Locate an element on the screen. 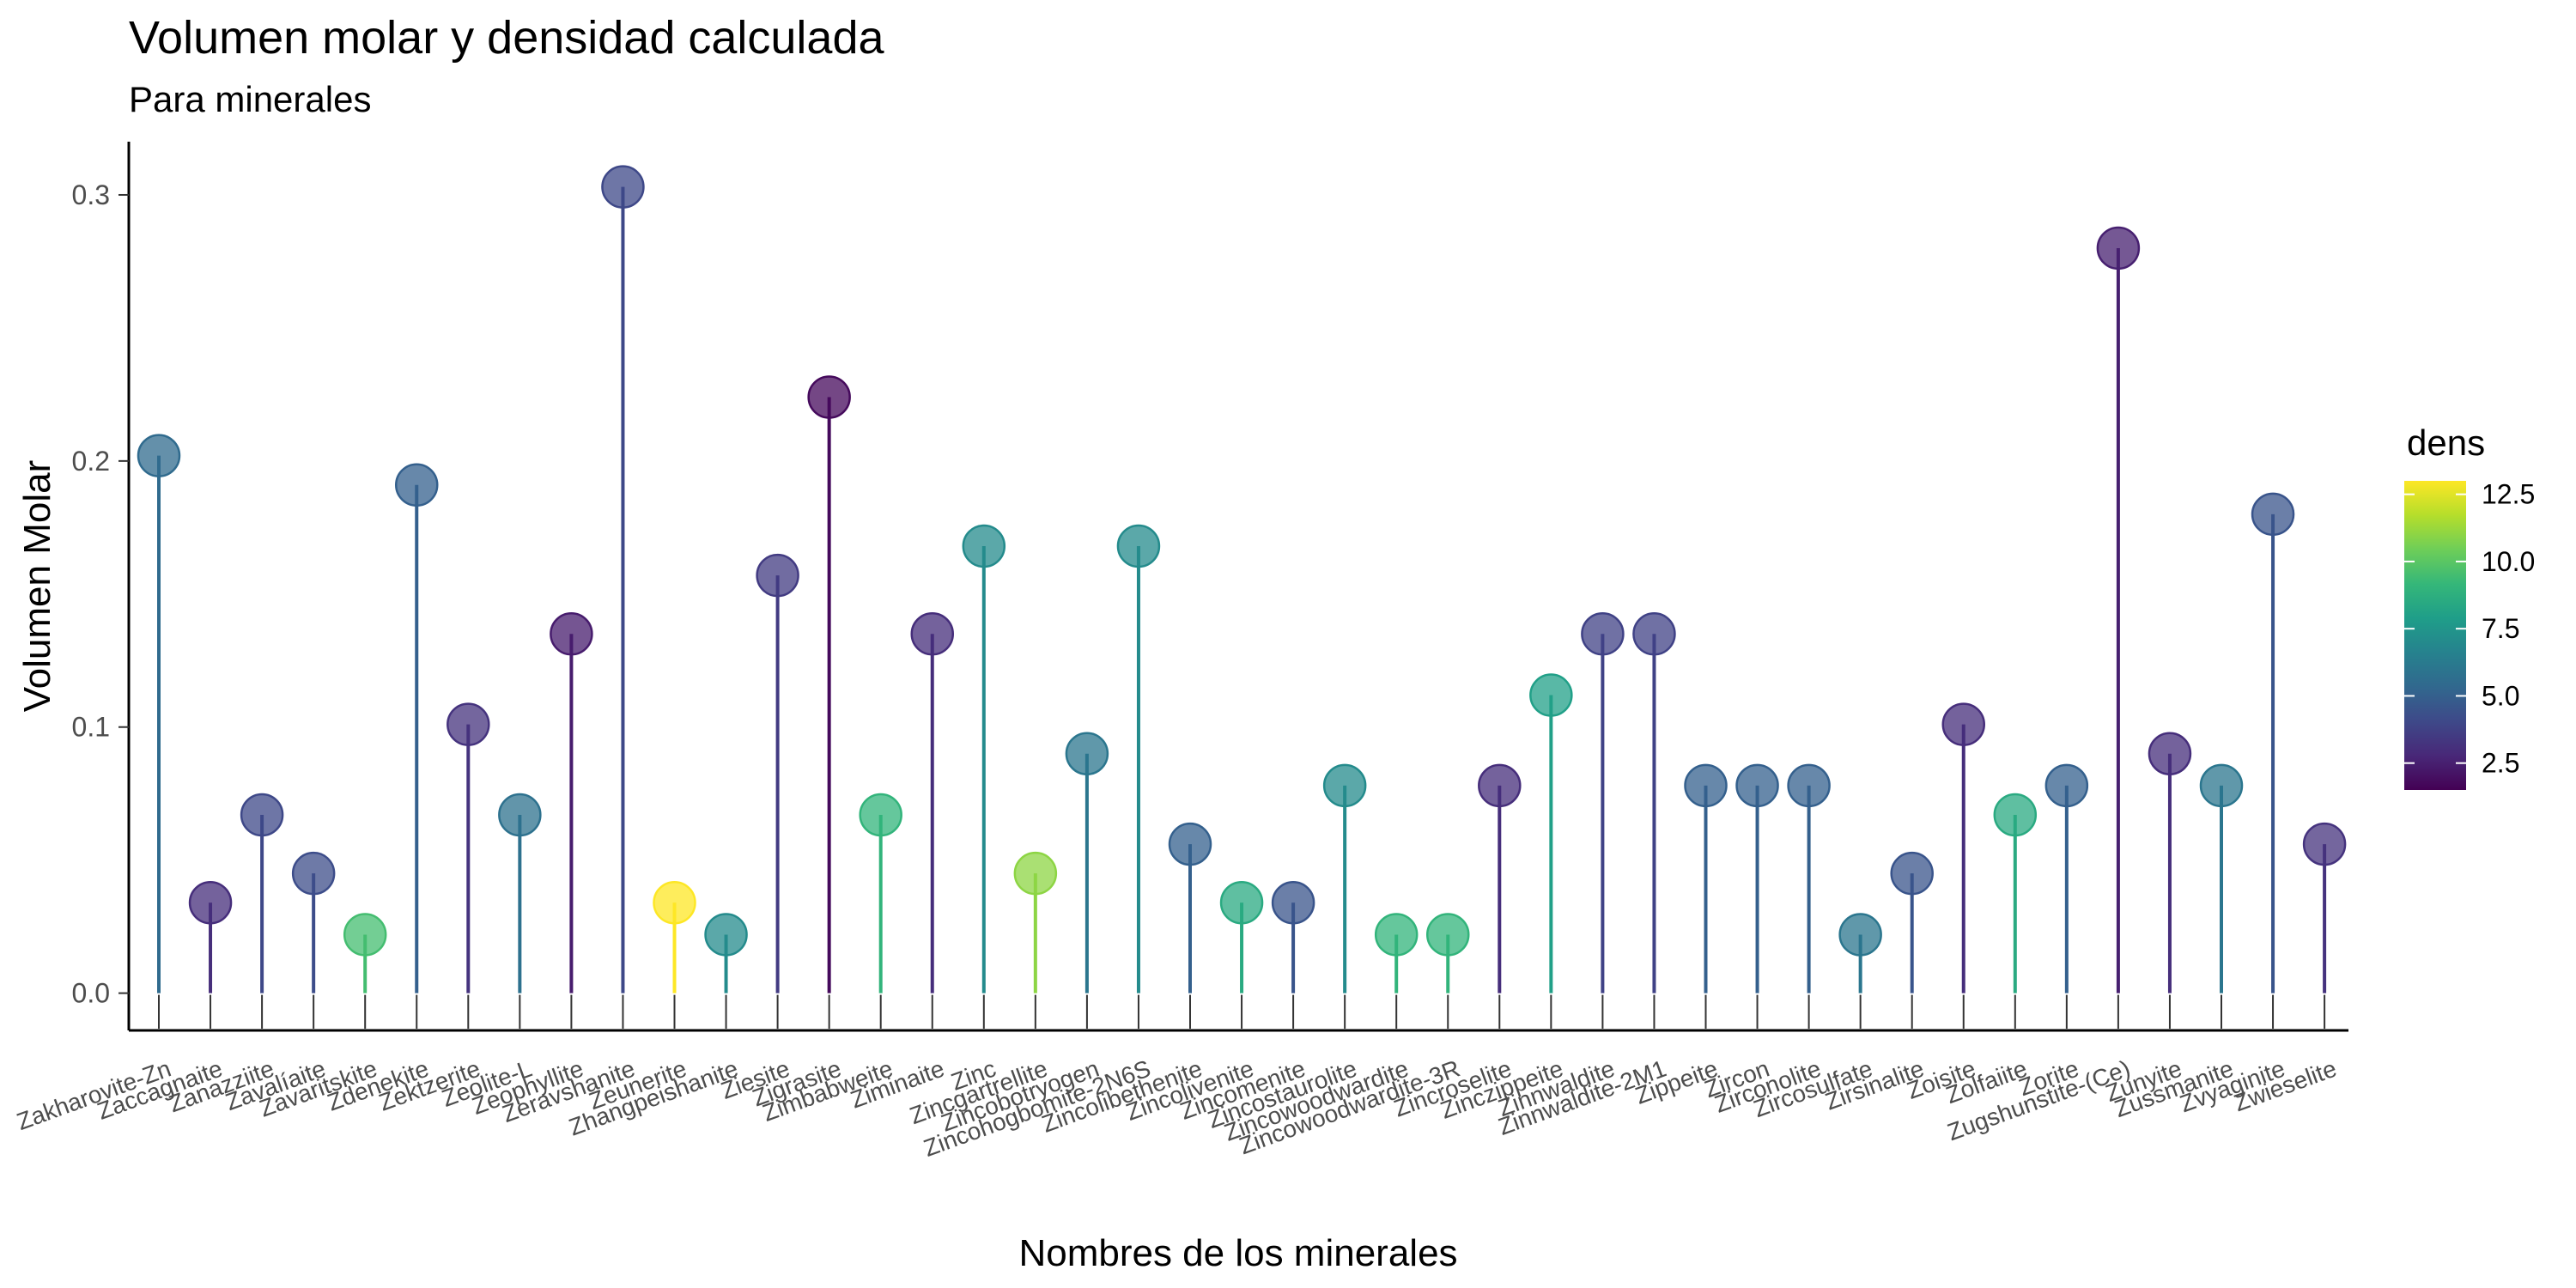 The width and height of the screenshot is (2576, 1288). legend-tick-label: 12.5 is located at coordinates (2508, 494).